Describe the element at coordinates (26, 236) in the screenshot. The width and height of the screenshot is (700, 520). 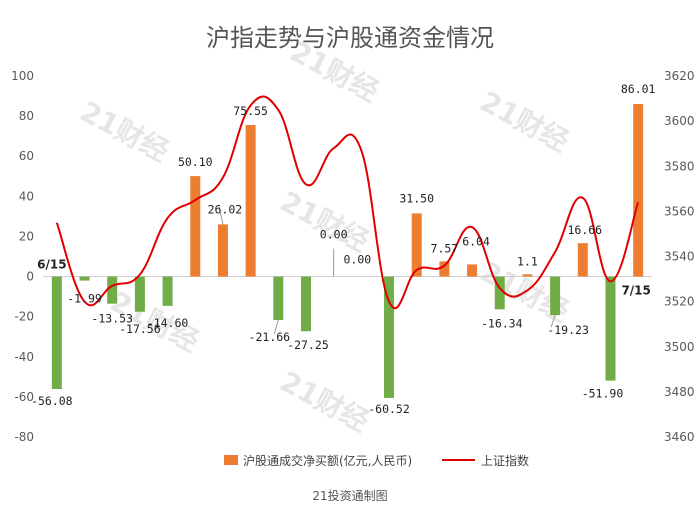
I see `left-axis-tick-label: 20` at that location.